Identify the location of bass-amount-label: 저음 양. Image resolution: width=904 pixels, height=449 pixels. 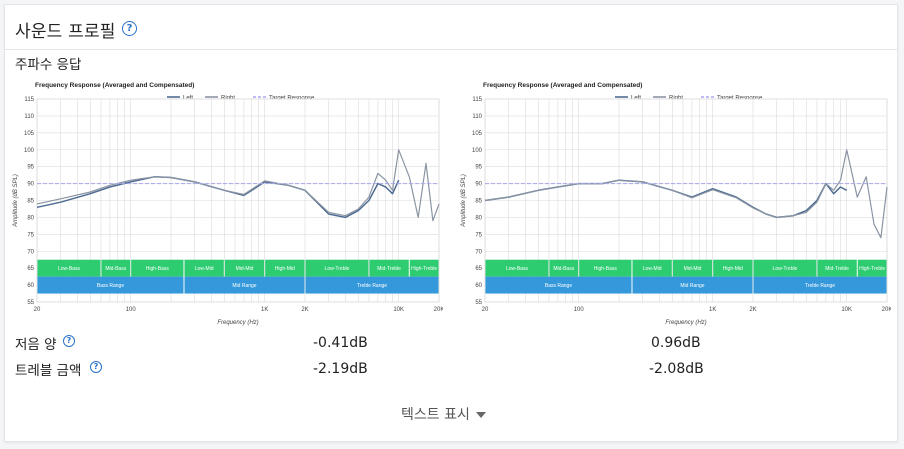
(36, 345).